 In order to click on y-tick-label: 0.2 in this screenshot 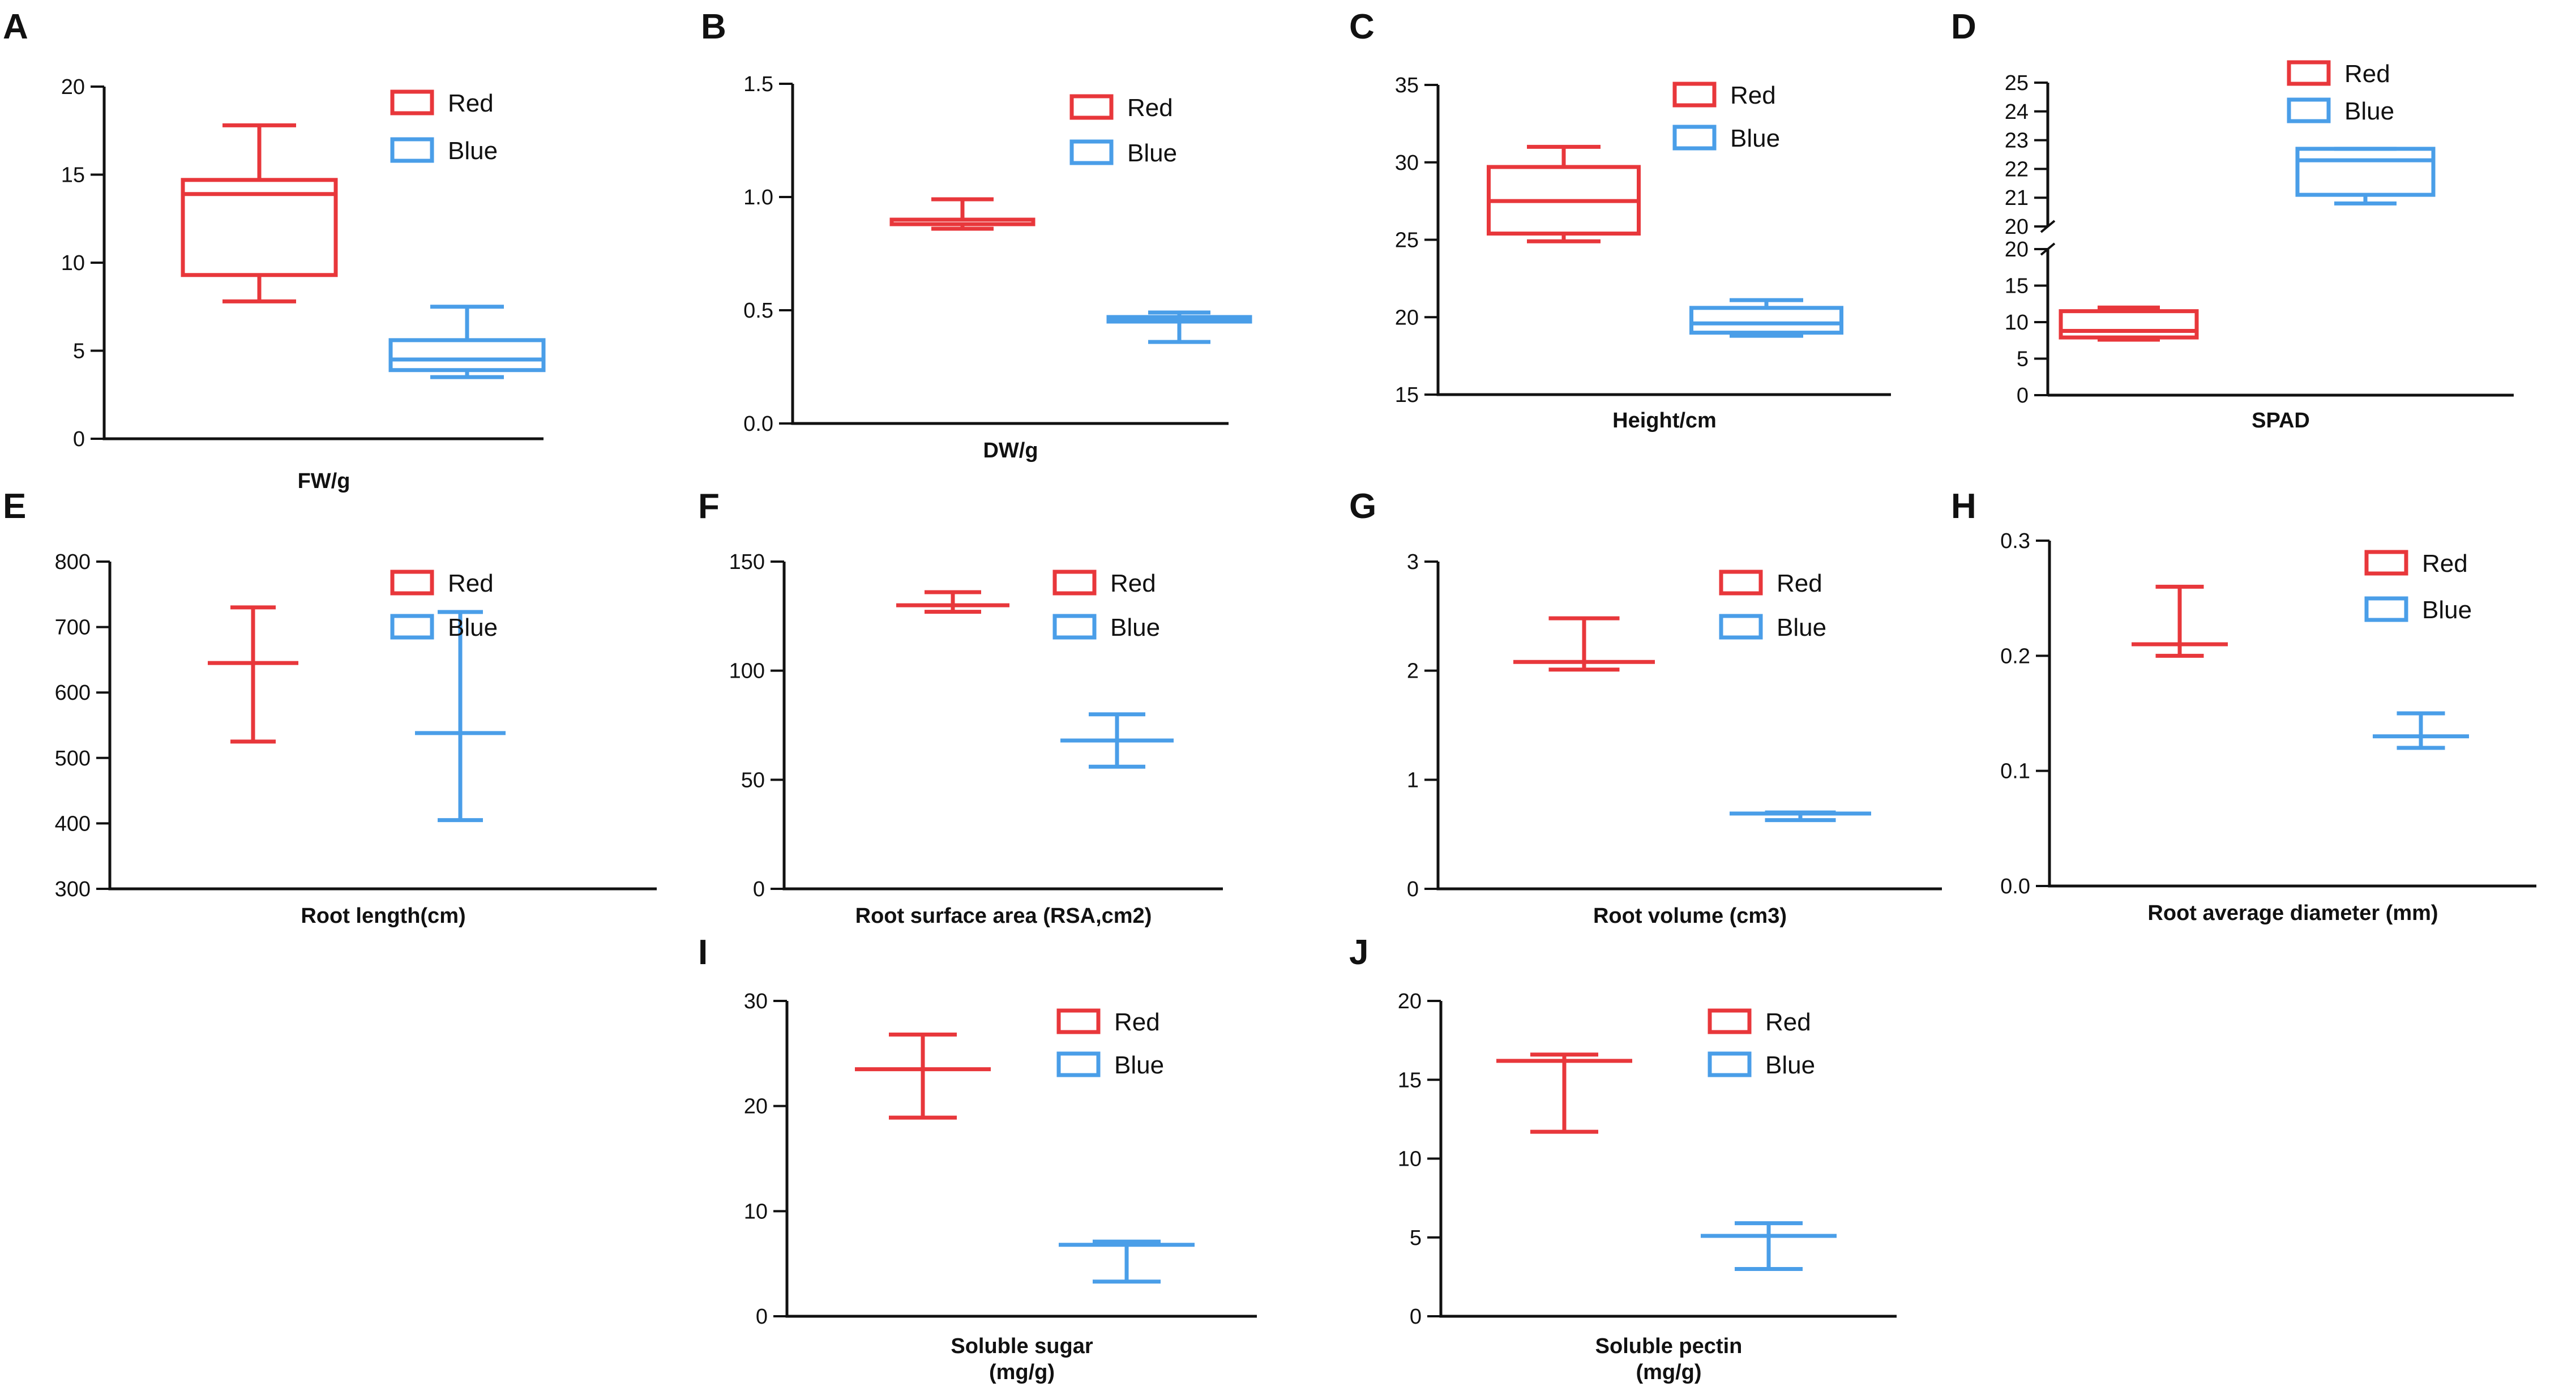, I will do `click(2015, 656)`.